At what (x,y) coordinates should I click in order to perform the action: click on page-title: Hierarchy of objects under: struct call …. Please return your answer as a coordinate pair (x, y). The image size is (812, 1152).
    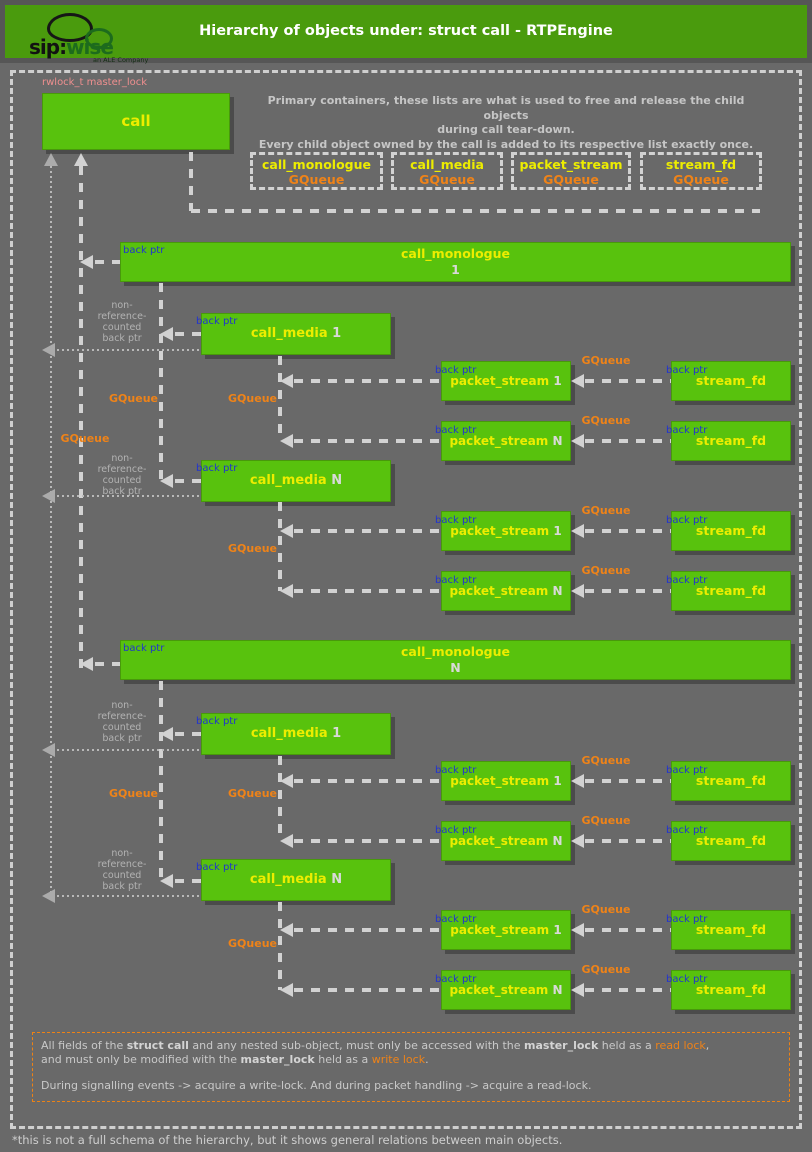
    Looking at the image, I should click on (406, 31).